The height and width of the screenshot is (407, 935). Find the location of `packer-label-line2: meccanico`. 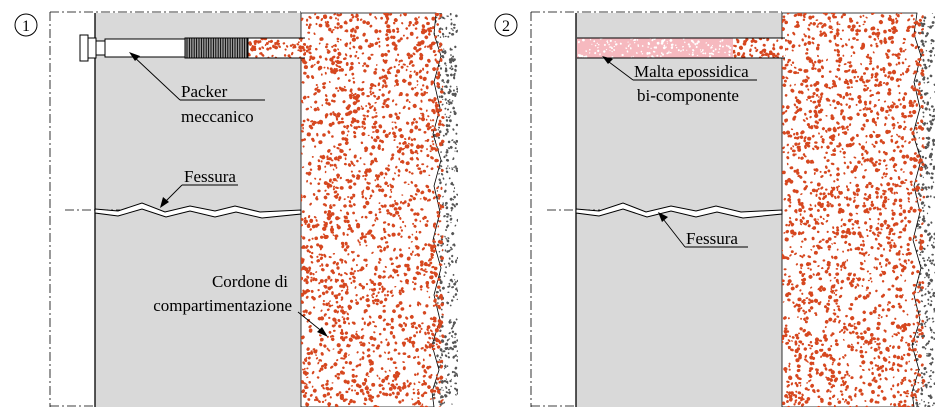

packer-label-line2: meccanico is located at coordinates (217, 116).